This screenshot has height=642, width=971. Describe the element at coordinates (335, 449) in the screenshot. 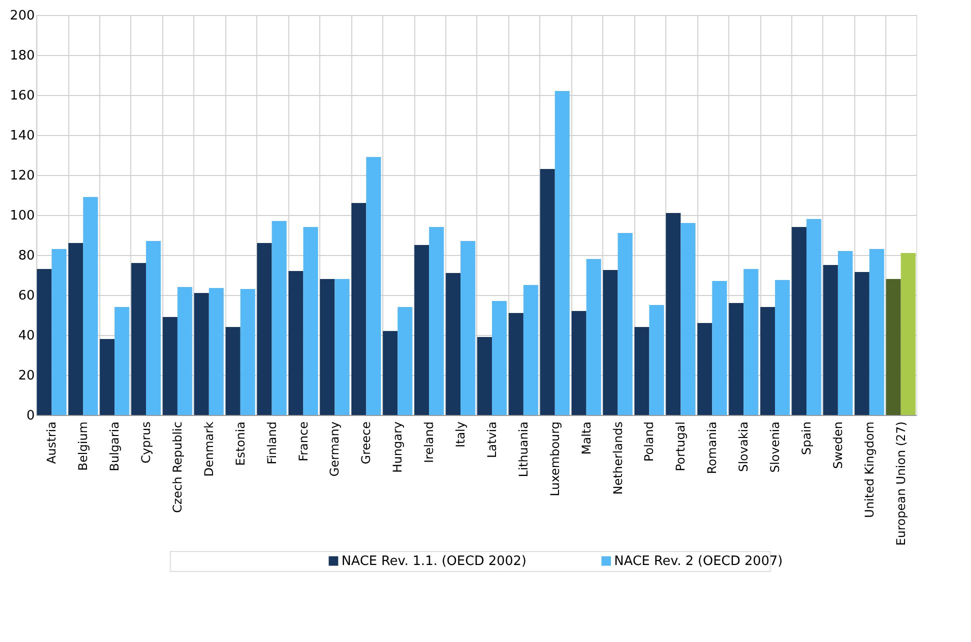

I see `x-tick-label: Germany` at that location.